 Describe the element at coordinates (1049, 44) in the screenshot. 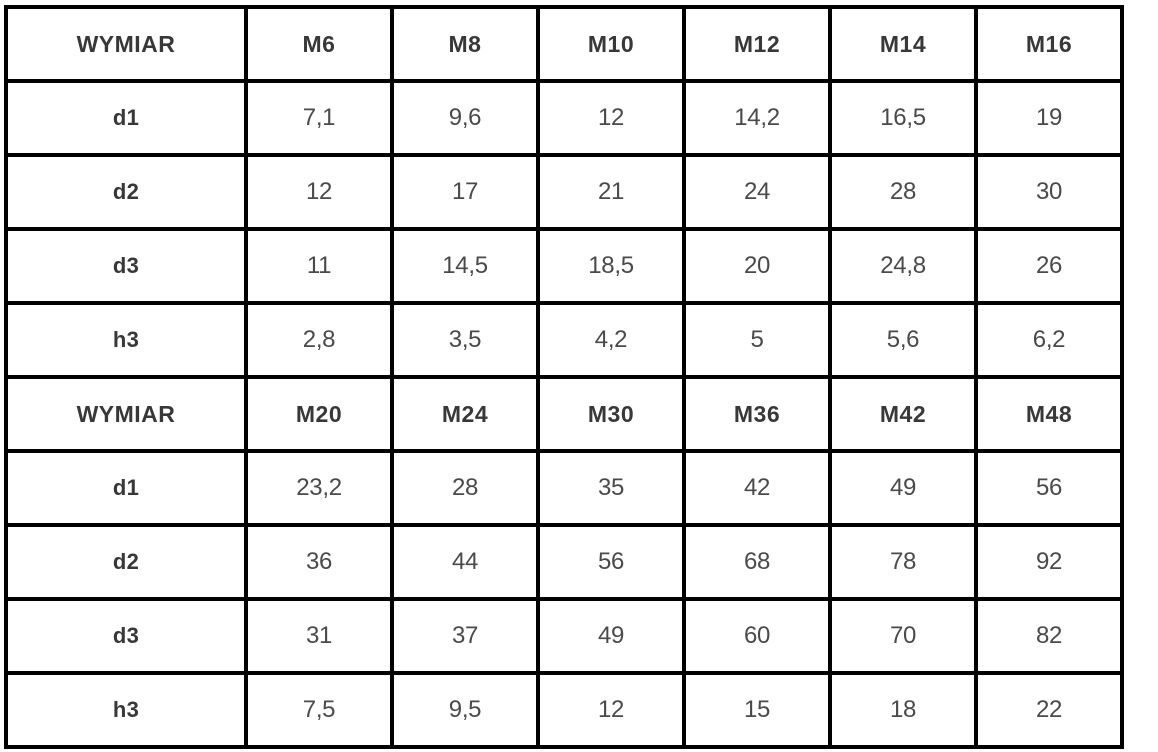

I see `header-size-cell: M16` at that location.